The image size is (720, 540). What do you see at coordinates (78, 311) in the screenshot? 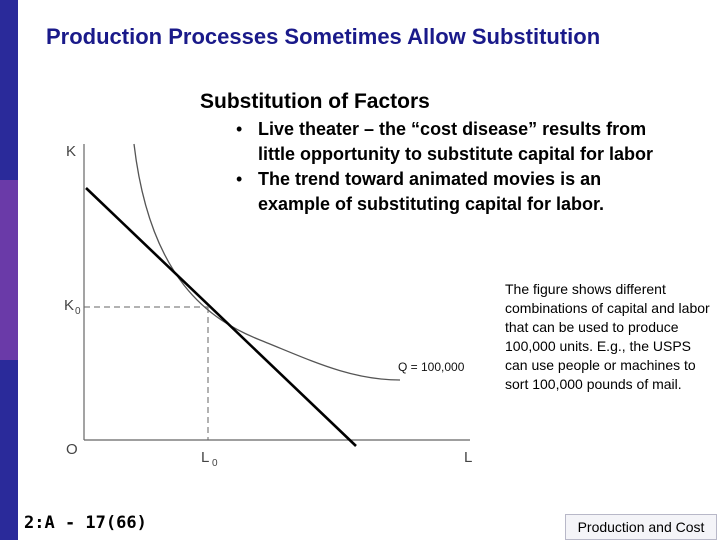
I see `k0-label-subscript: 0` at bounding box center [78, 311].